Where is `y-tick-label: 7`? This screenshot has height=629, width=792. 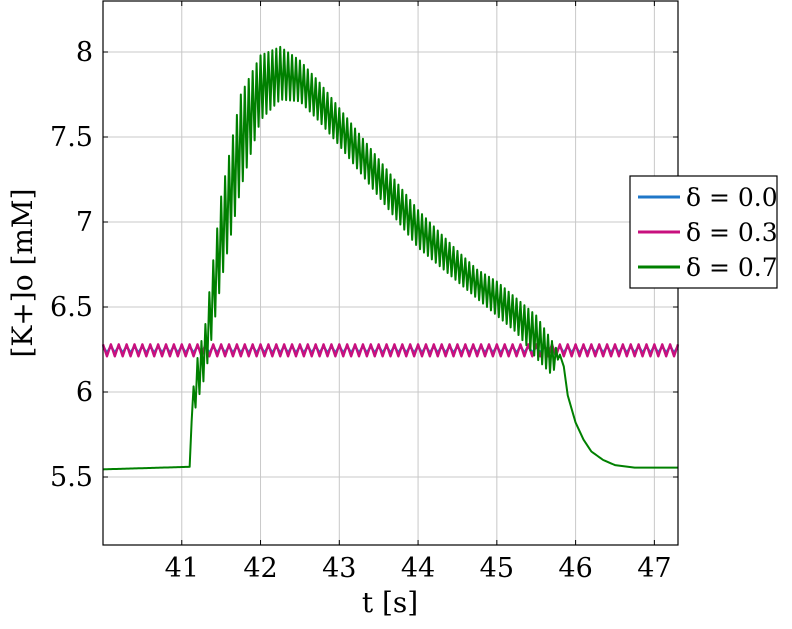 y-tick-label: 7 is located at coordinates (84, 222).